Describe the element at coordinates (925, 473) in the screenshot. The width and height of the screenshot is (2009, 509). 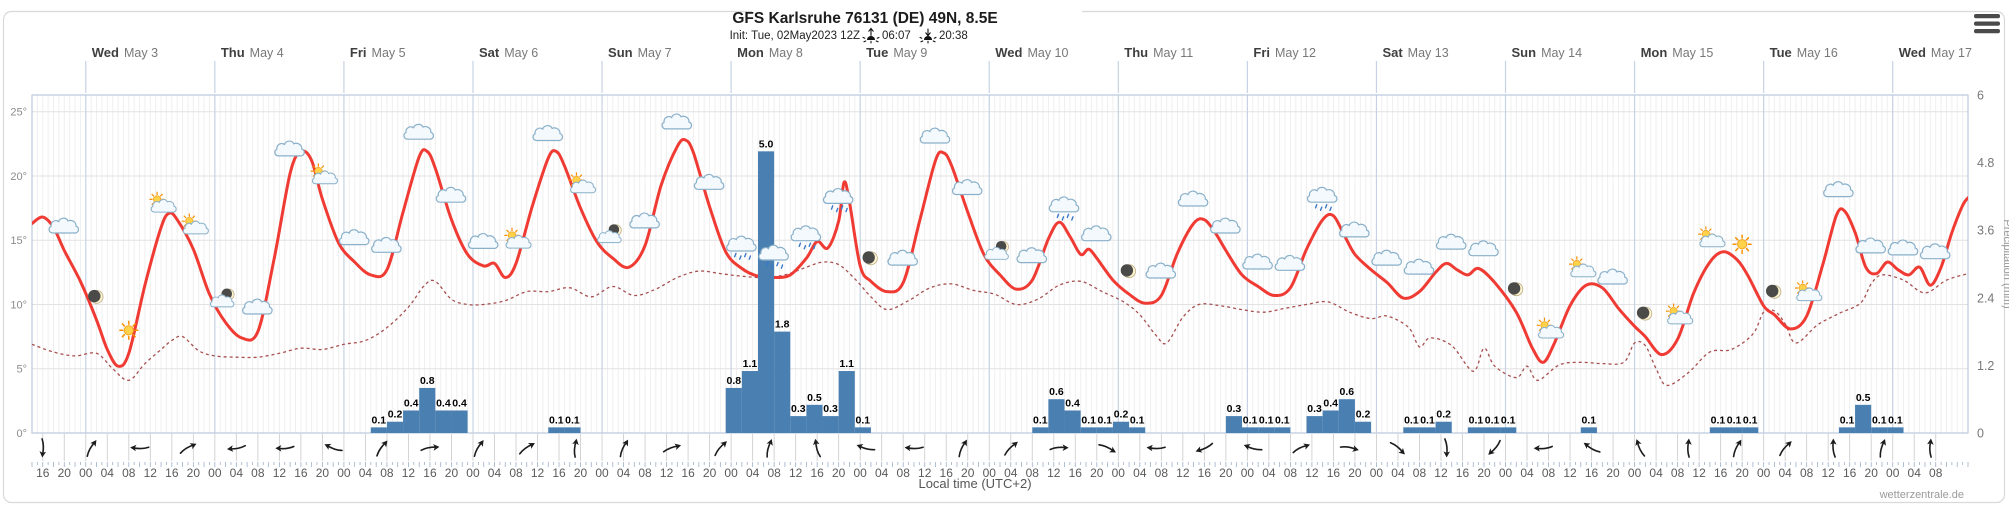
I see `hour-label: 12` at that location.